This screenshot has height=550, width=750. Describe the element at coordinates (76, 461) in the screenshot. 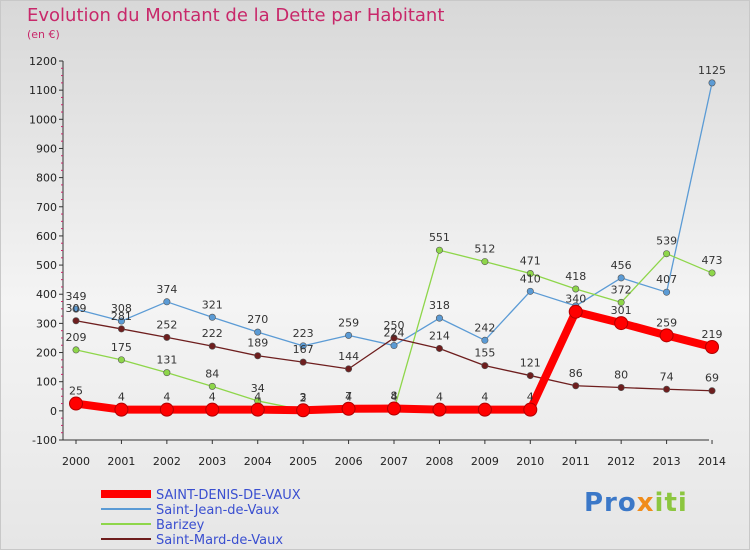

I see `x-tick-label: 2000` at that location.